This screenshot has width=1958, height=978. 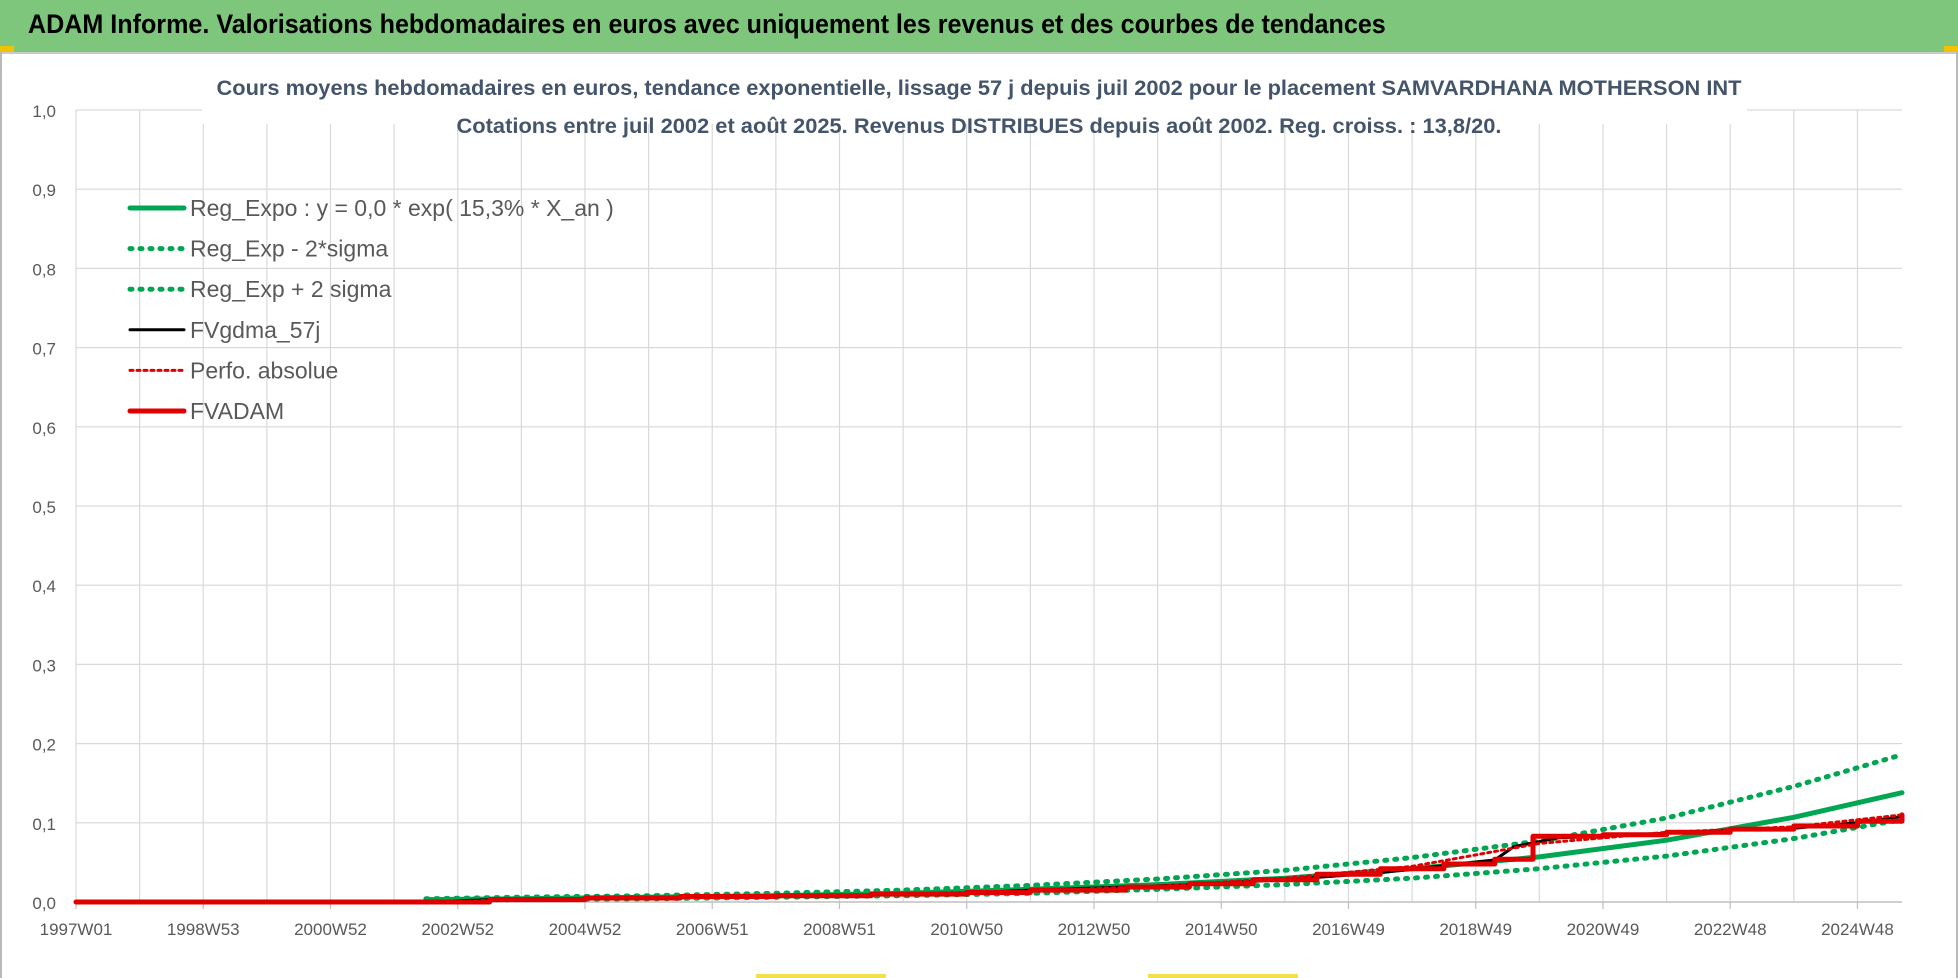 What do you see at coordinates (237, 411) in the screenshot?
I see `legend-label: FVADAM` at bounding box center [237, 411].